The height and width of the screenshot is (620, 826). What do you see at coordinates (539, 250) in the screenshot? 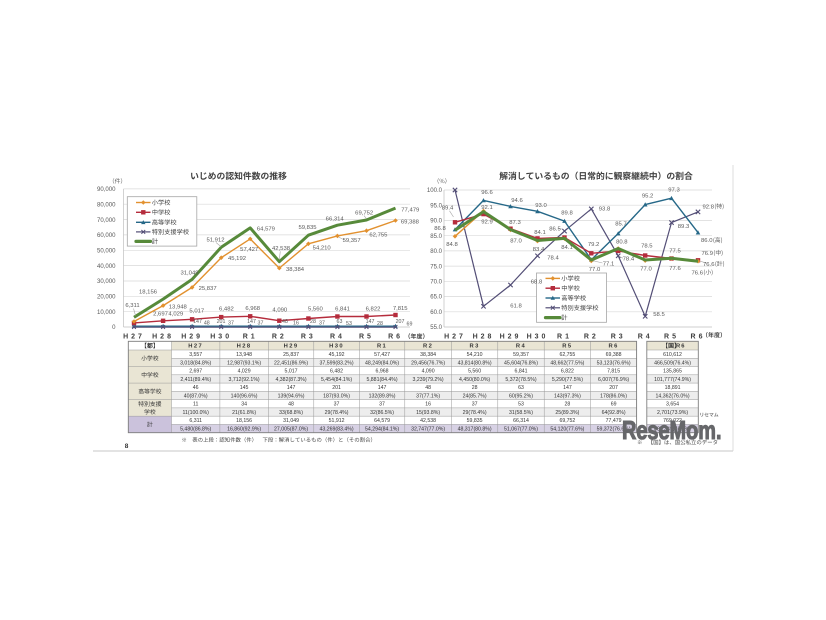
I see `svg-text: 83.4` at bounding box center [539, 250].